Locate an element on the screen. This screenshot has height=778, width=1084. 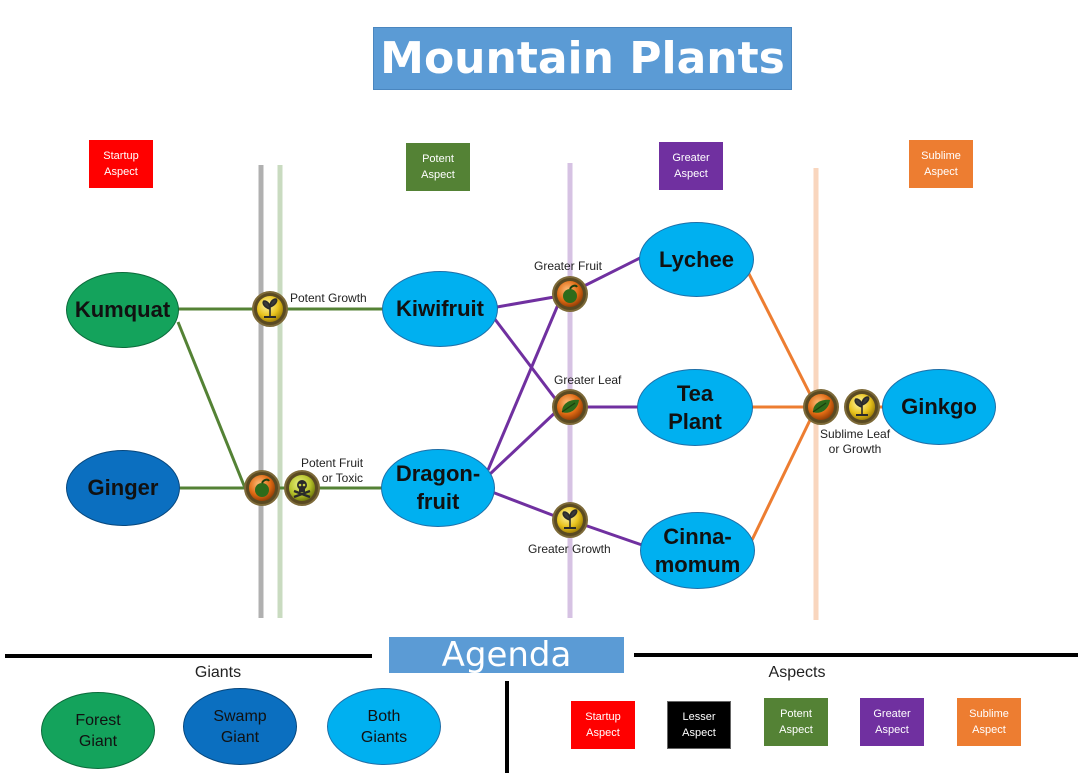
edge-dragonfruit-leaf-badge is located at coordinates (525, 441).